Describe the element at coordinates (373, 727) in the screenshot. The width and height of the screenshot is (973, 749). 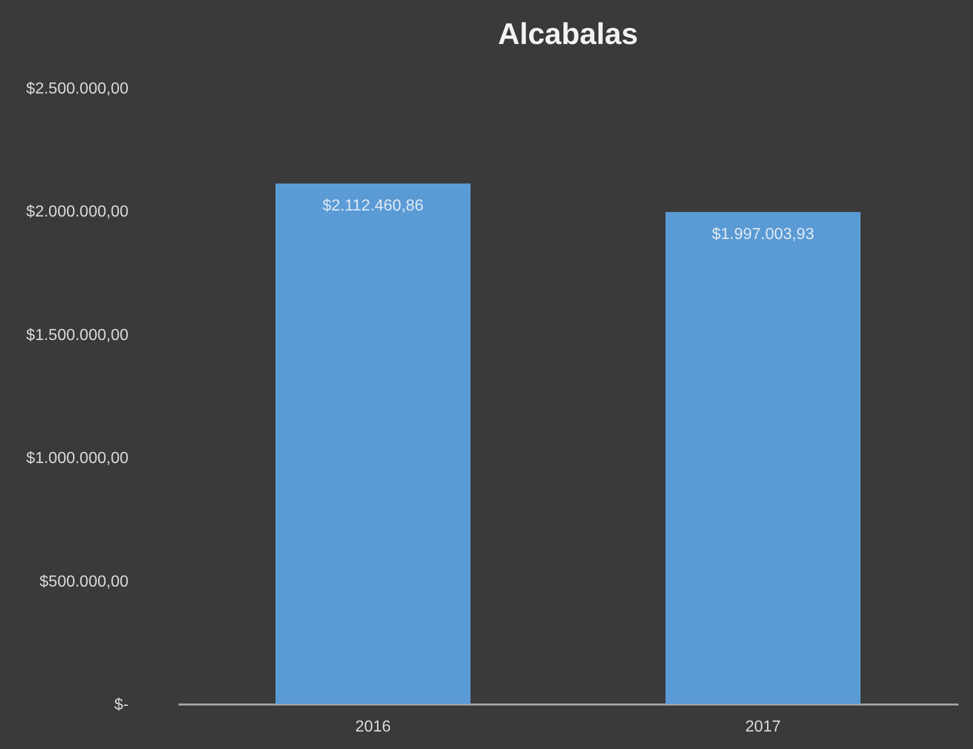
I see `x-tick-label: 2016` at that location.